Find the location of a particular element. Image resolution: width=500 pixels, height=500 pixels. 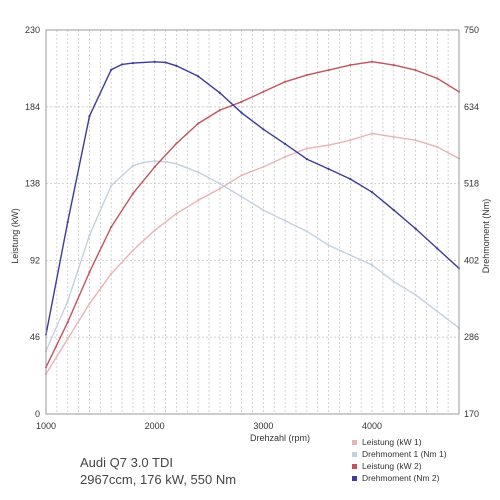

y-tick-label-right: 750 is located at coordinates (471, 30).